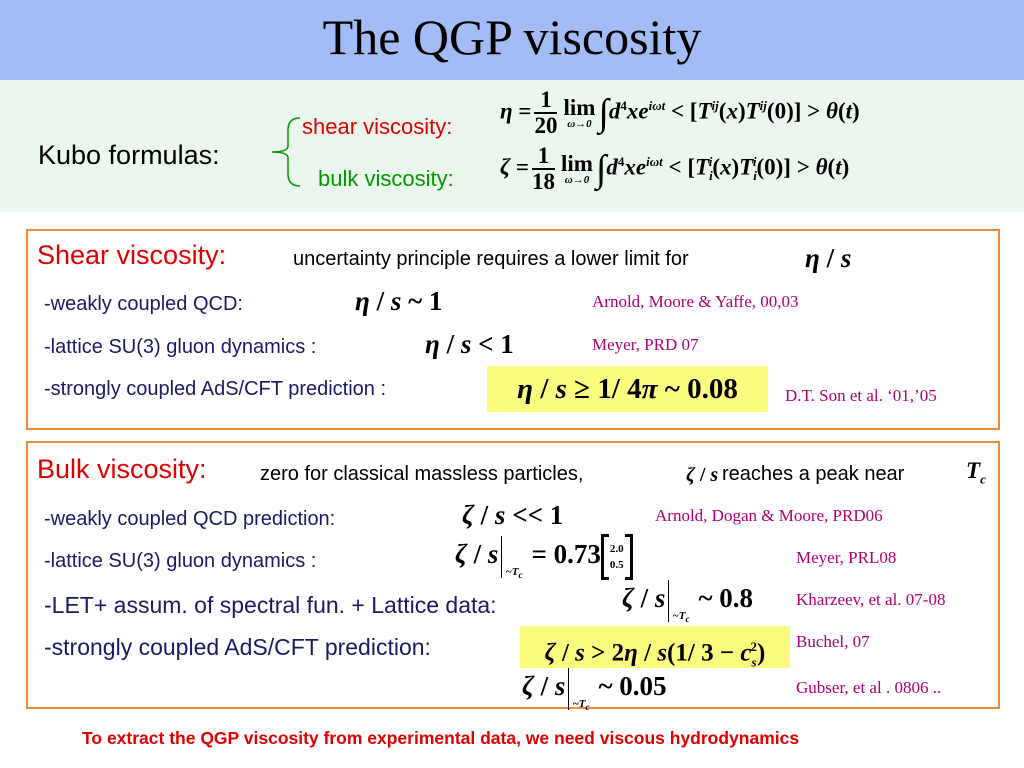  What do you see at coordinates (286, 152) in the screenshot?
I see `kubo-brace` at bounding box center [286, 152].